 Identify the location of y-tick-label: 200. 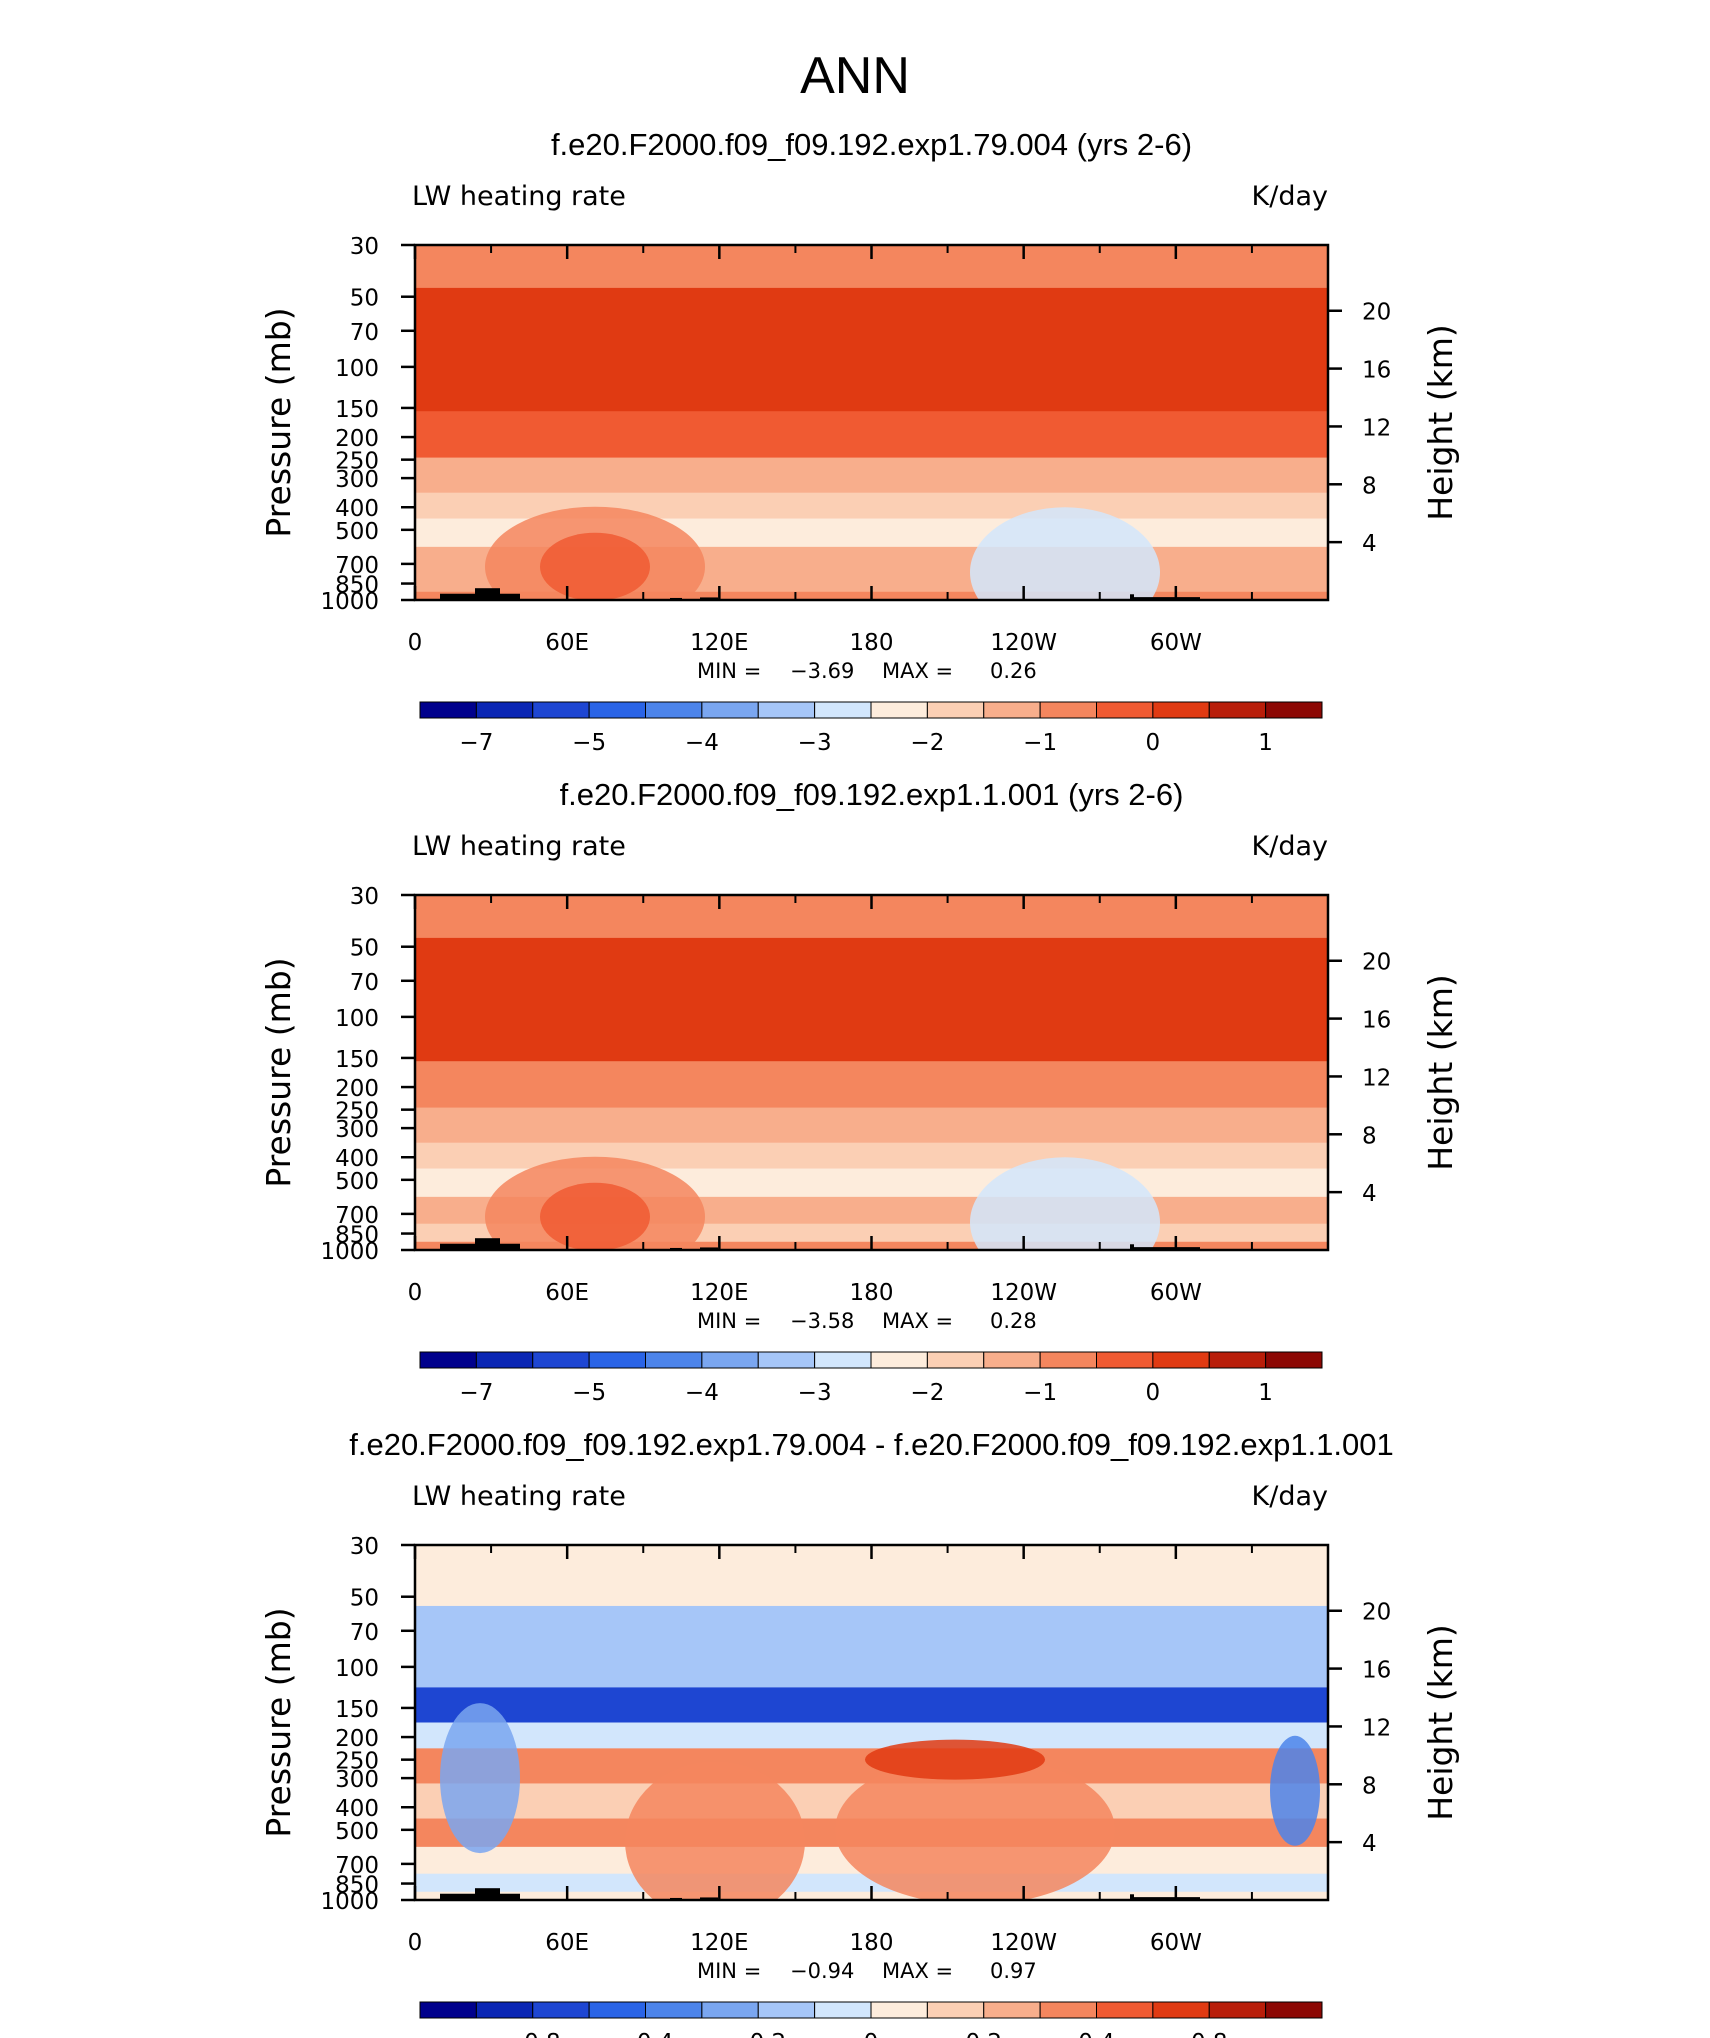
(357, 1089).